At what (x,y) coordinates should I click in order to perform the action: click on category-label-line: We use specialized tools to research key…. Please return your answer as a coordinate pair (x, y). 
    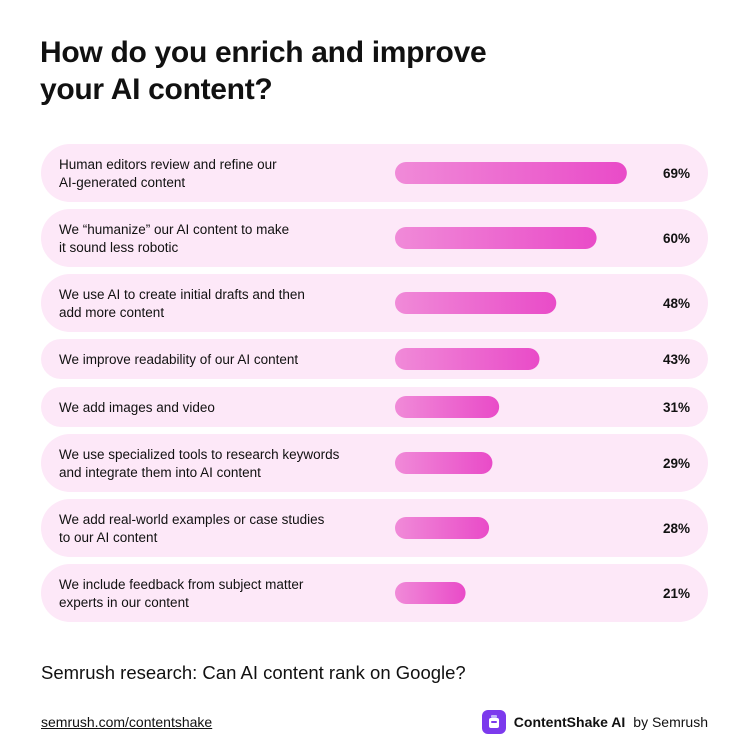
    Looking at the image, I should click on (199, 454).